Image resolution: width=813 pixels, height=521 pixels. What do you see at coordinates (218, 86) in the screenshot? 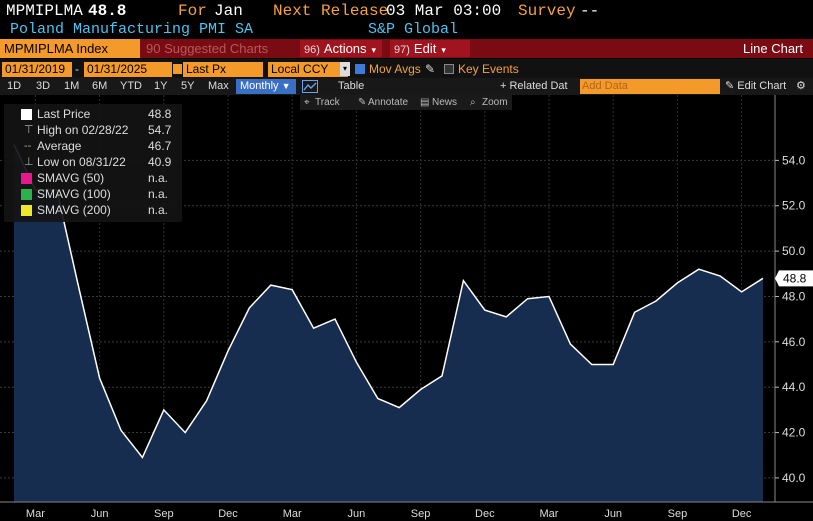
I see `period-max: Max` at bounding box center [218, 86].